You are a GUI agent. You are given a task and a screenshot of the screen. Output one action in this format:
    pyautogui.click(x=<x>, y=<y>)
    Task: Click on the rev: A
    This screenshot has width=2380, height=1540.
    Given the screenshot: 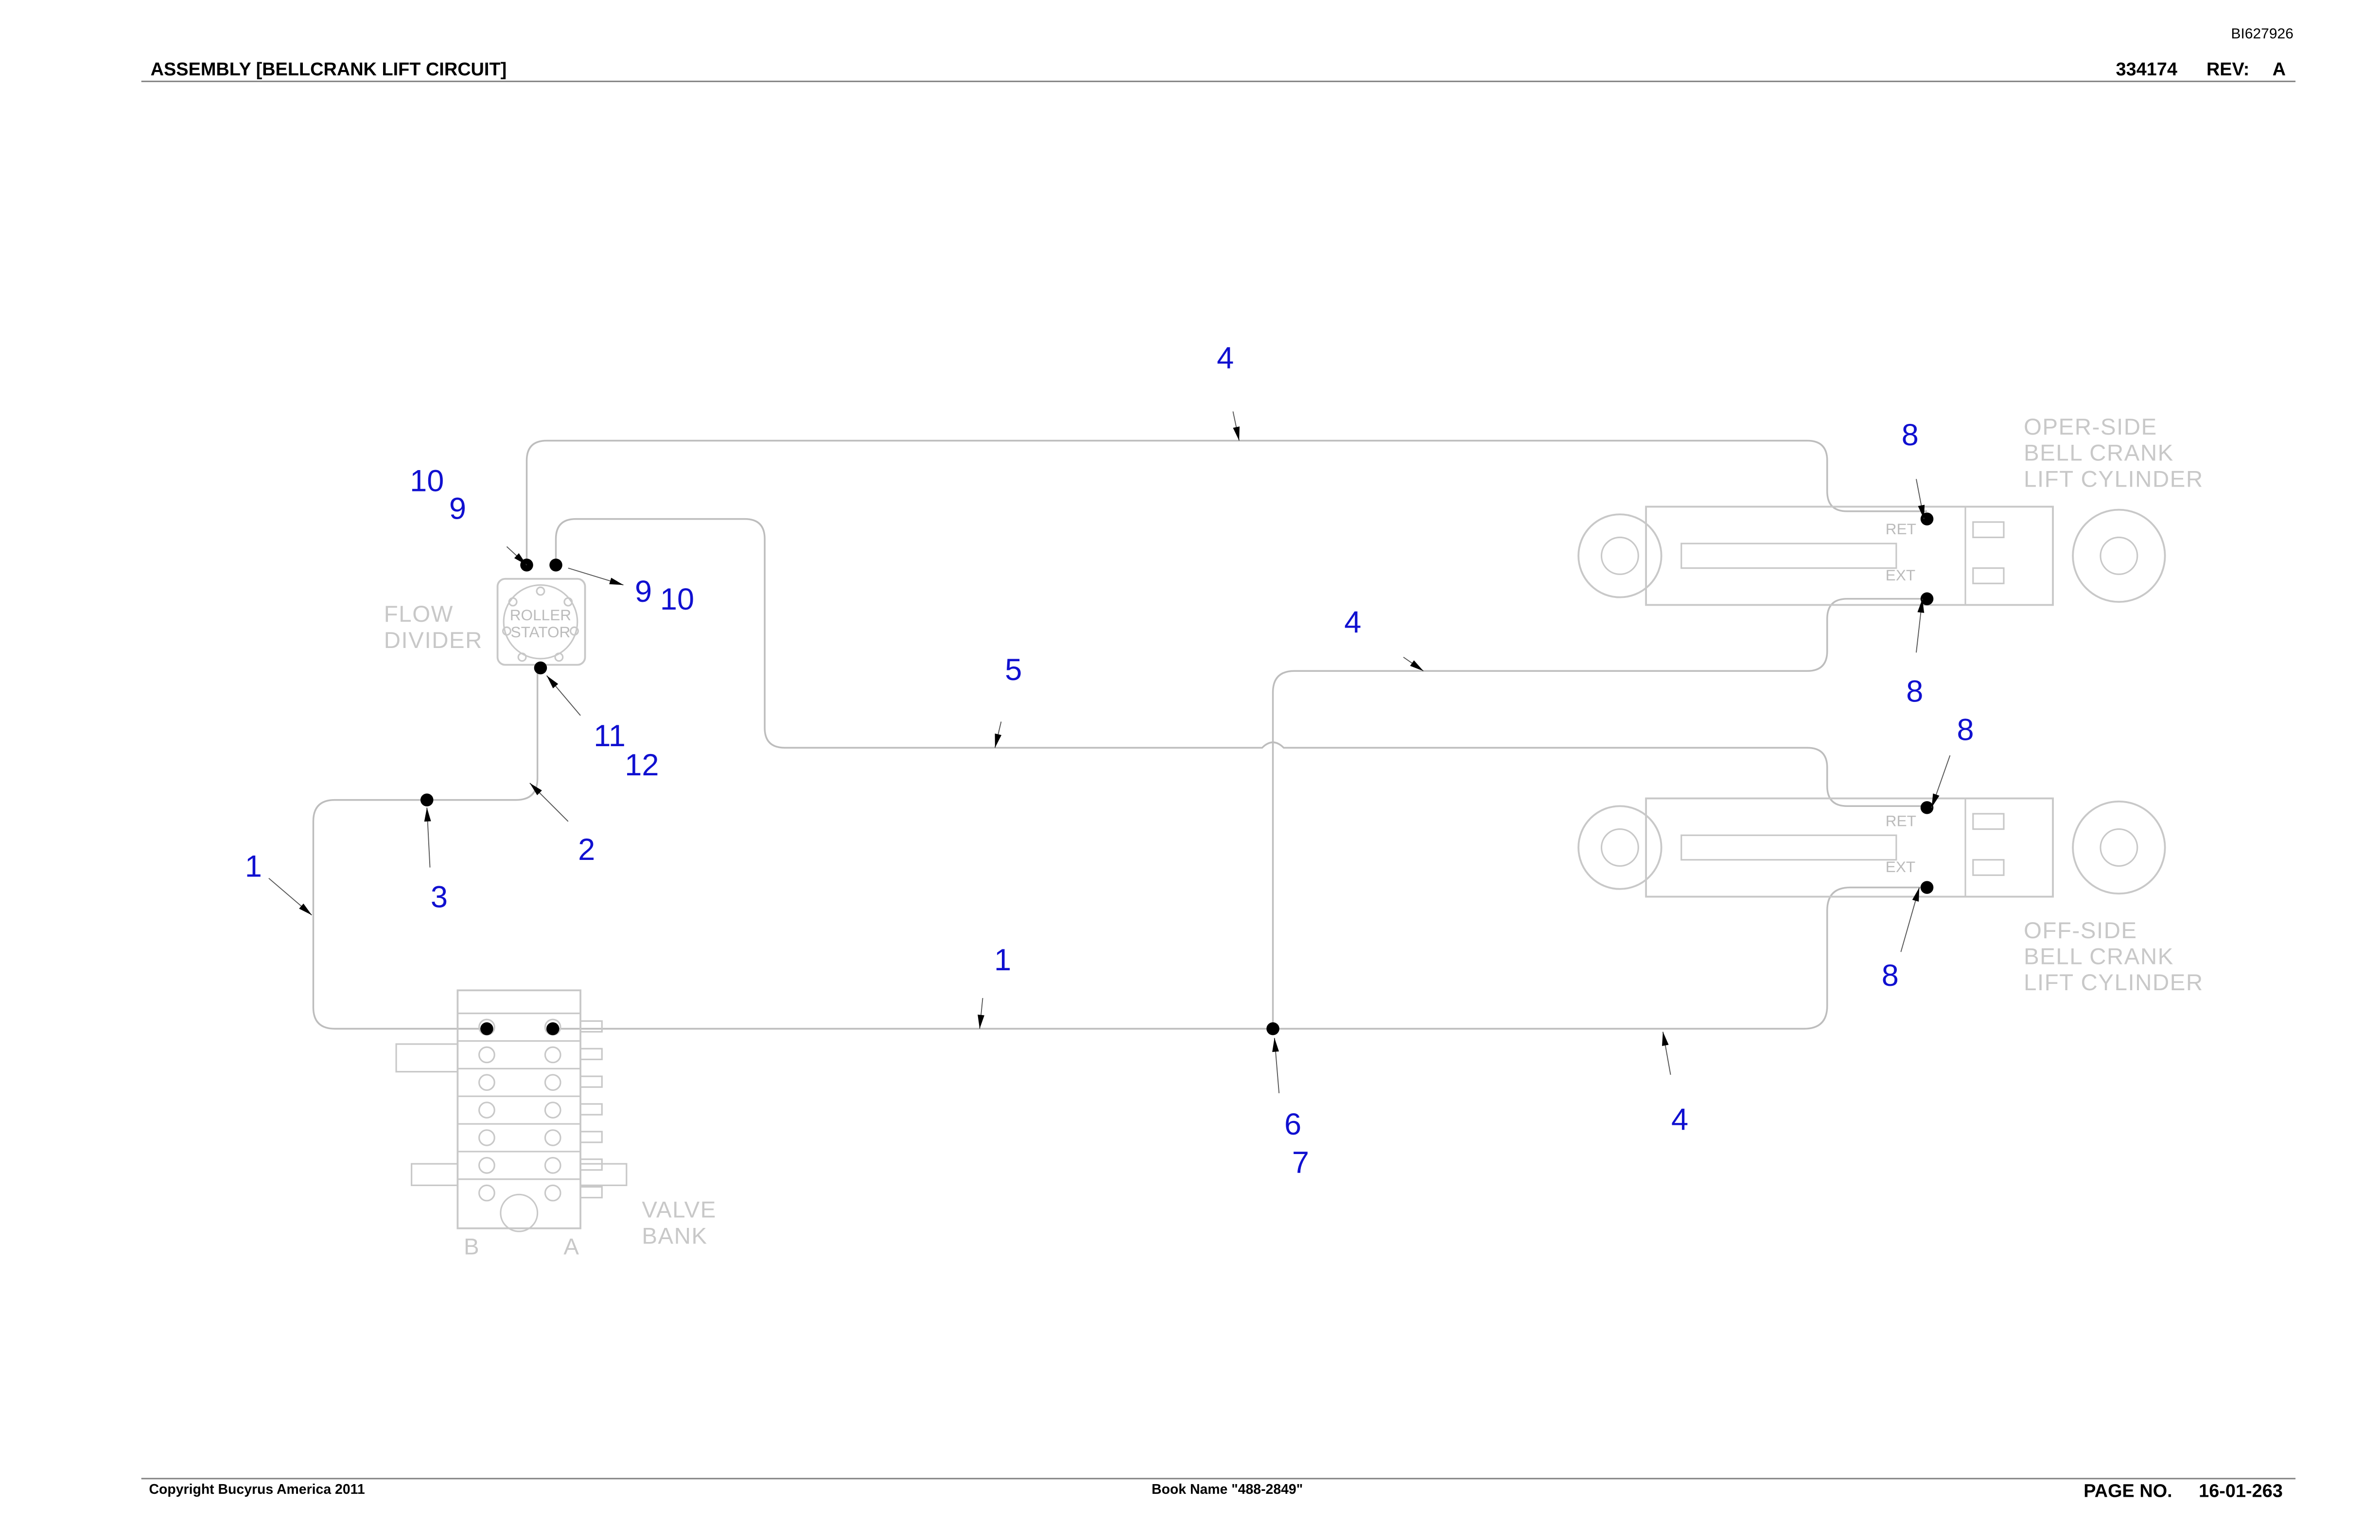 What is the action you would take?
    pyautogui.click(x=2279, y=69)
    